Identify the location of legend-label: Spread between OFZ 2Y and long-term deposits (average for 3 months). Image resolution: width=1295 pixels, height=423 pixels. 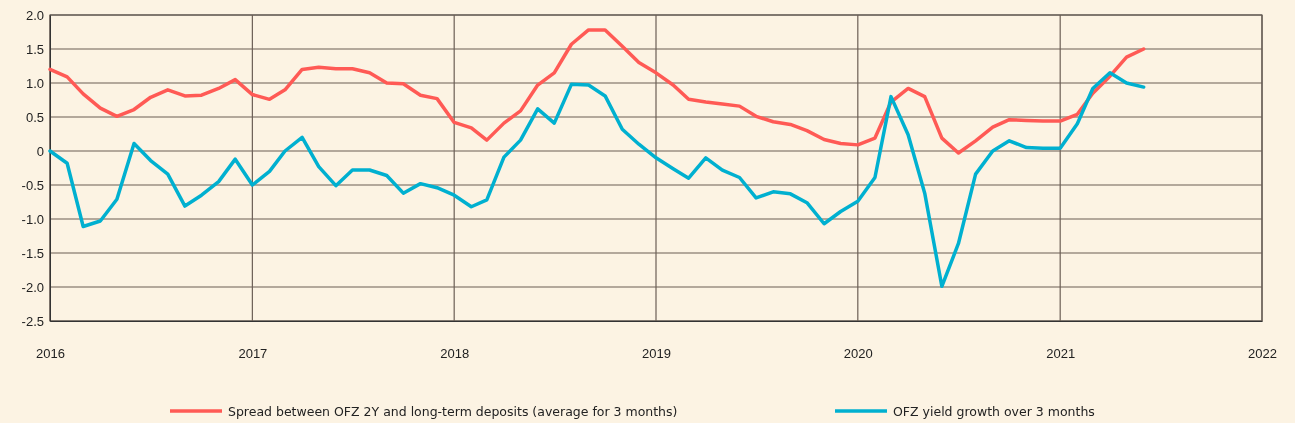
(453, 411).